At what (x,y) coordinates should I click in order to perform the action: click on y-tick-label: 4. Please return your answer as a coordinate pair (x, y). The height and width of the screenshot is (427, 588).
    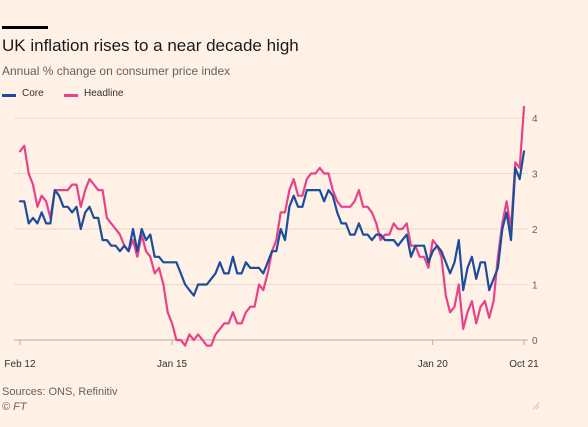
    Looking at the image, I should click on (535, 119).